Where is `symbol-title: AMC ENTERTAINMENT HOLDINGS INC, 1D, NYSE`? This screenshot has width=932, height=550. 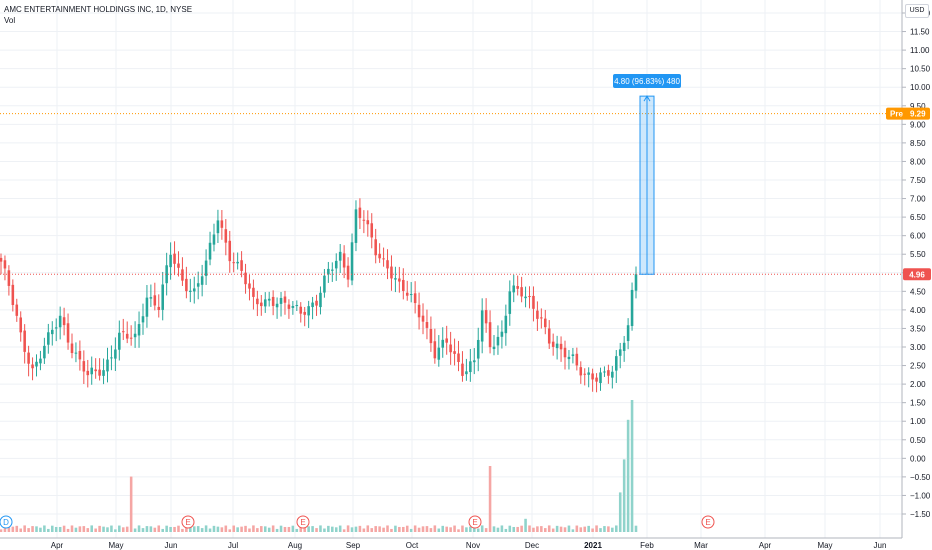 symbol-title: AMC ENTERTAINMENT HOLDINGS INC, 1D, NYSE is located at coordinates (98, 9).